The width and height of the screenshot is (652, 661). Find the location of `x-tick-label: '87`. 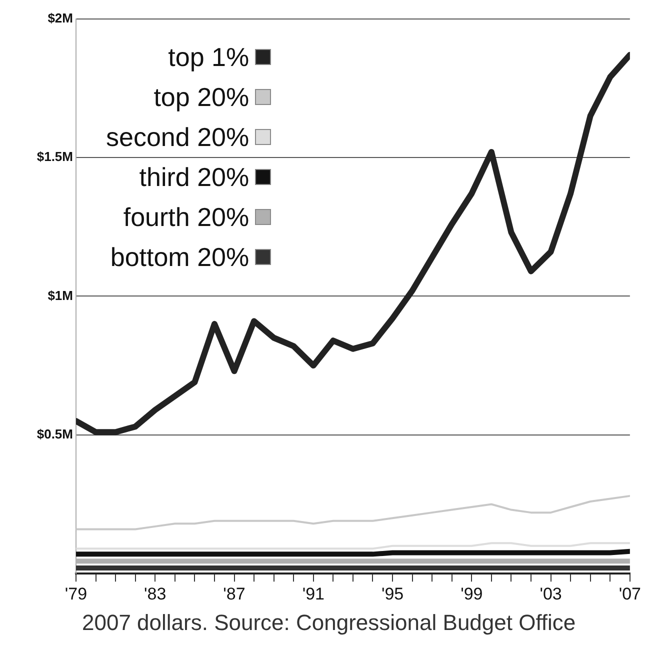

x-tick-label: '87 is located at coordinates (234, 594).